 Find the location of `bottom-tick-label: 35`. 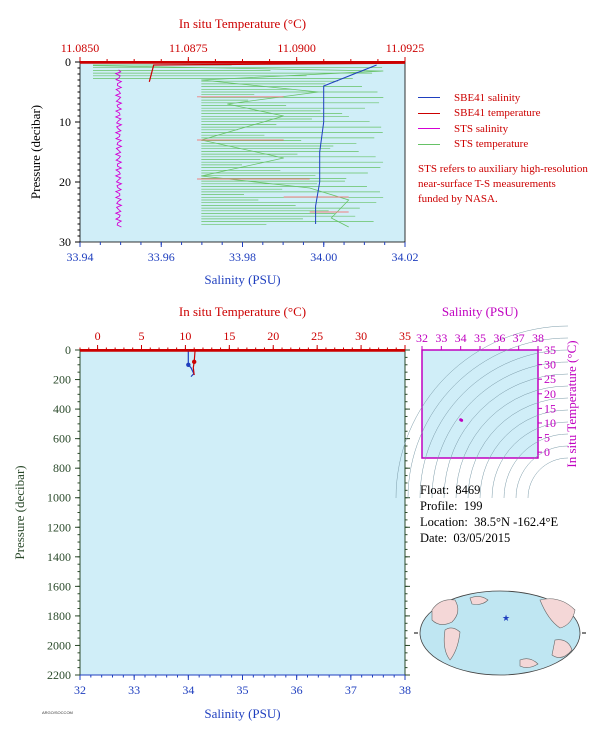

bottom-tick-label: 35 is located at coordinates (243, 690).